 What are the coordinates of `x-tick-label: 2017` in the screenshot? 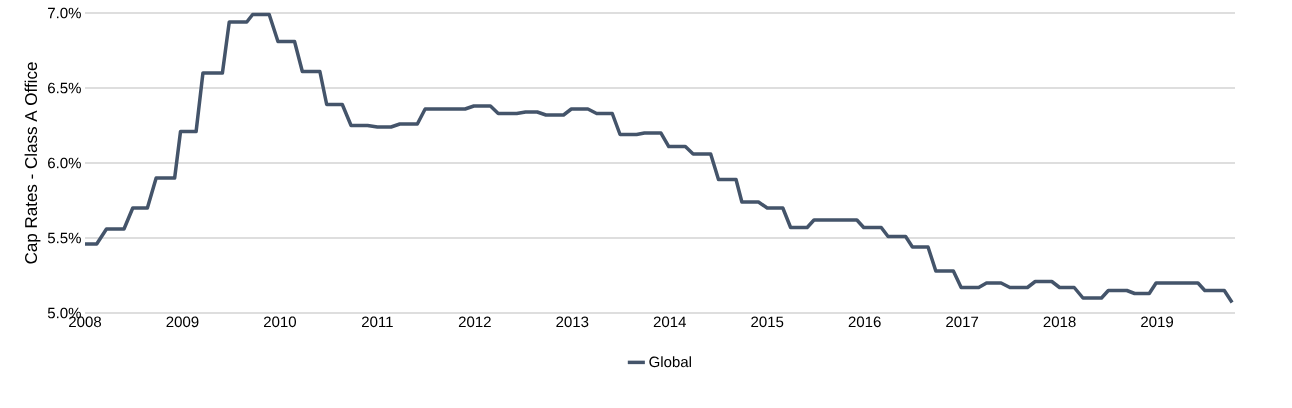 It's located at (962, 322).